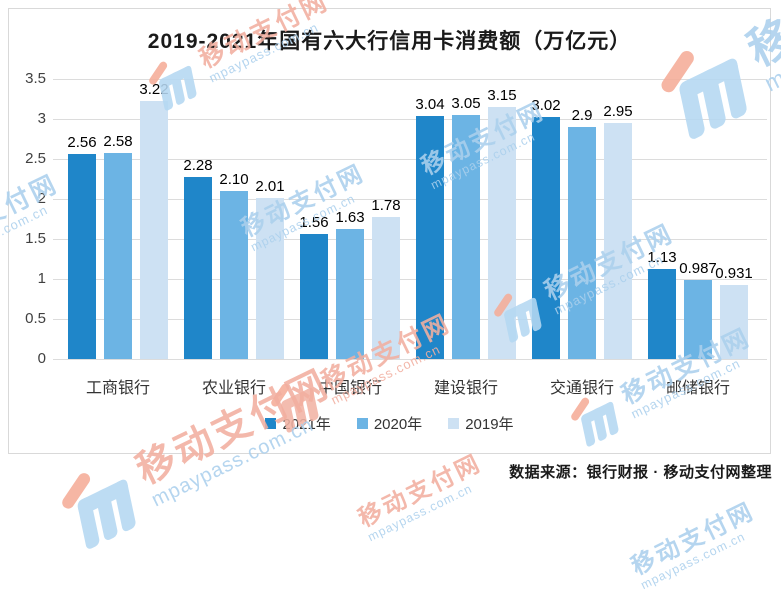  Describe the element at coordinates (466, 103) in the screenshot. I see `bar-value-label: 3.05` at that location.